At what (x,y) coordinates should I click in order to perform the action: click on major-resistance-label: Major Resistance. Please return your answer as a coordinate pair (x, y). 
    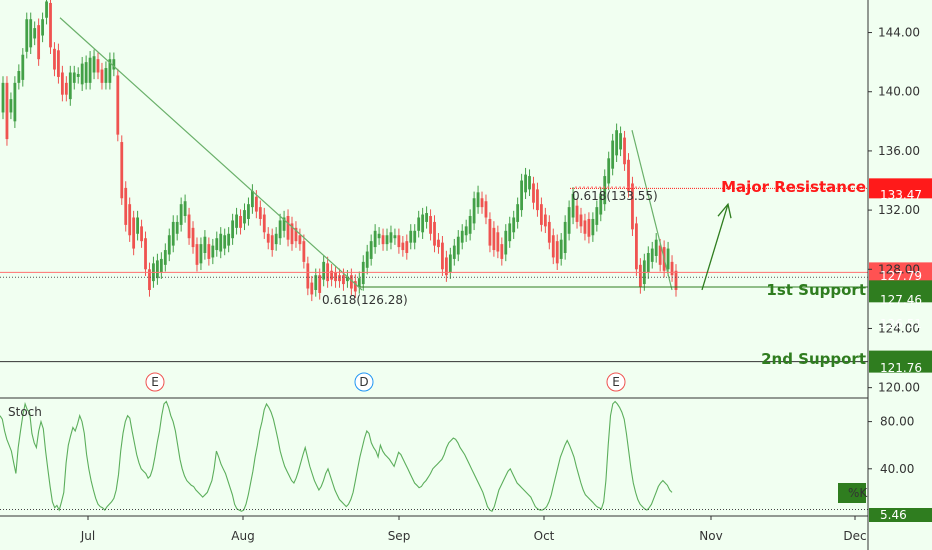
    Looking at the image, I should click on (793, 187).